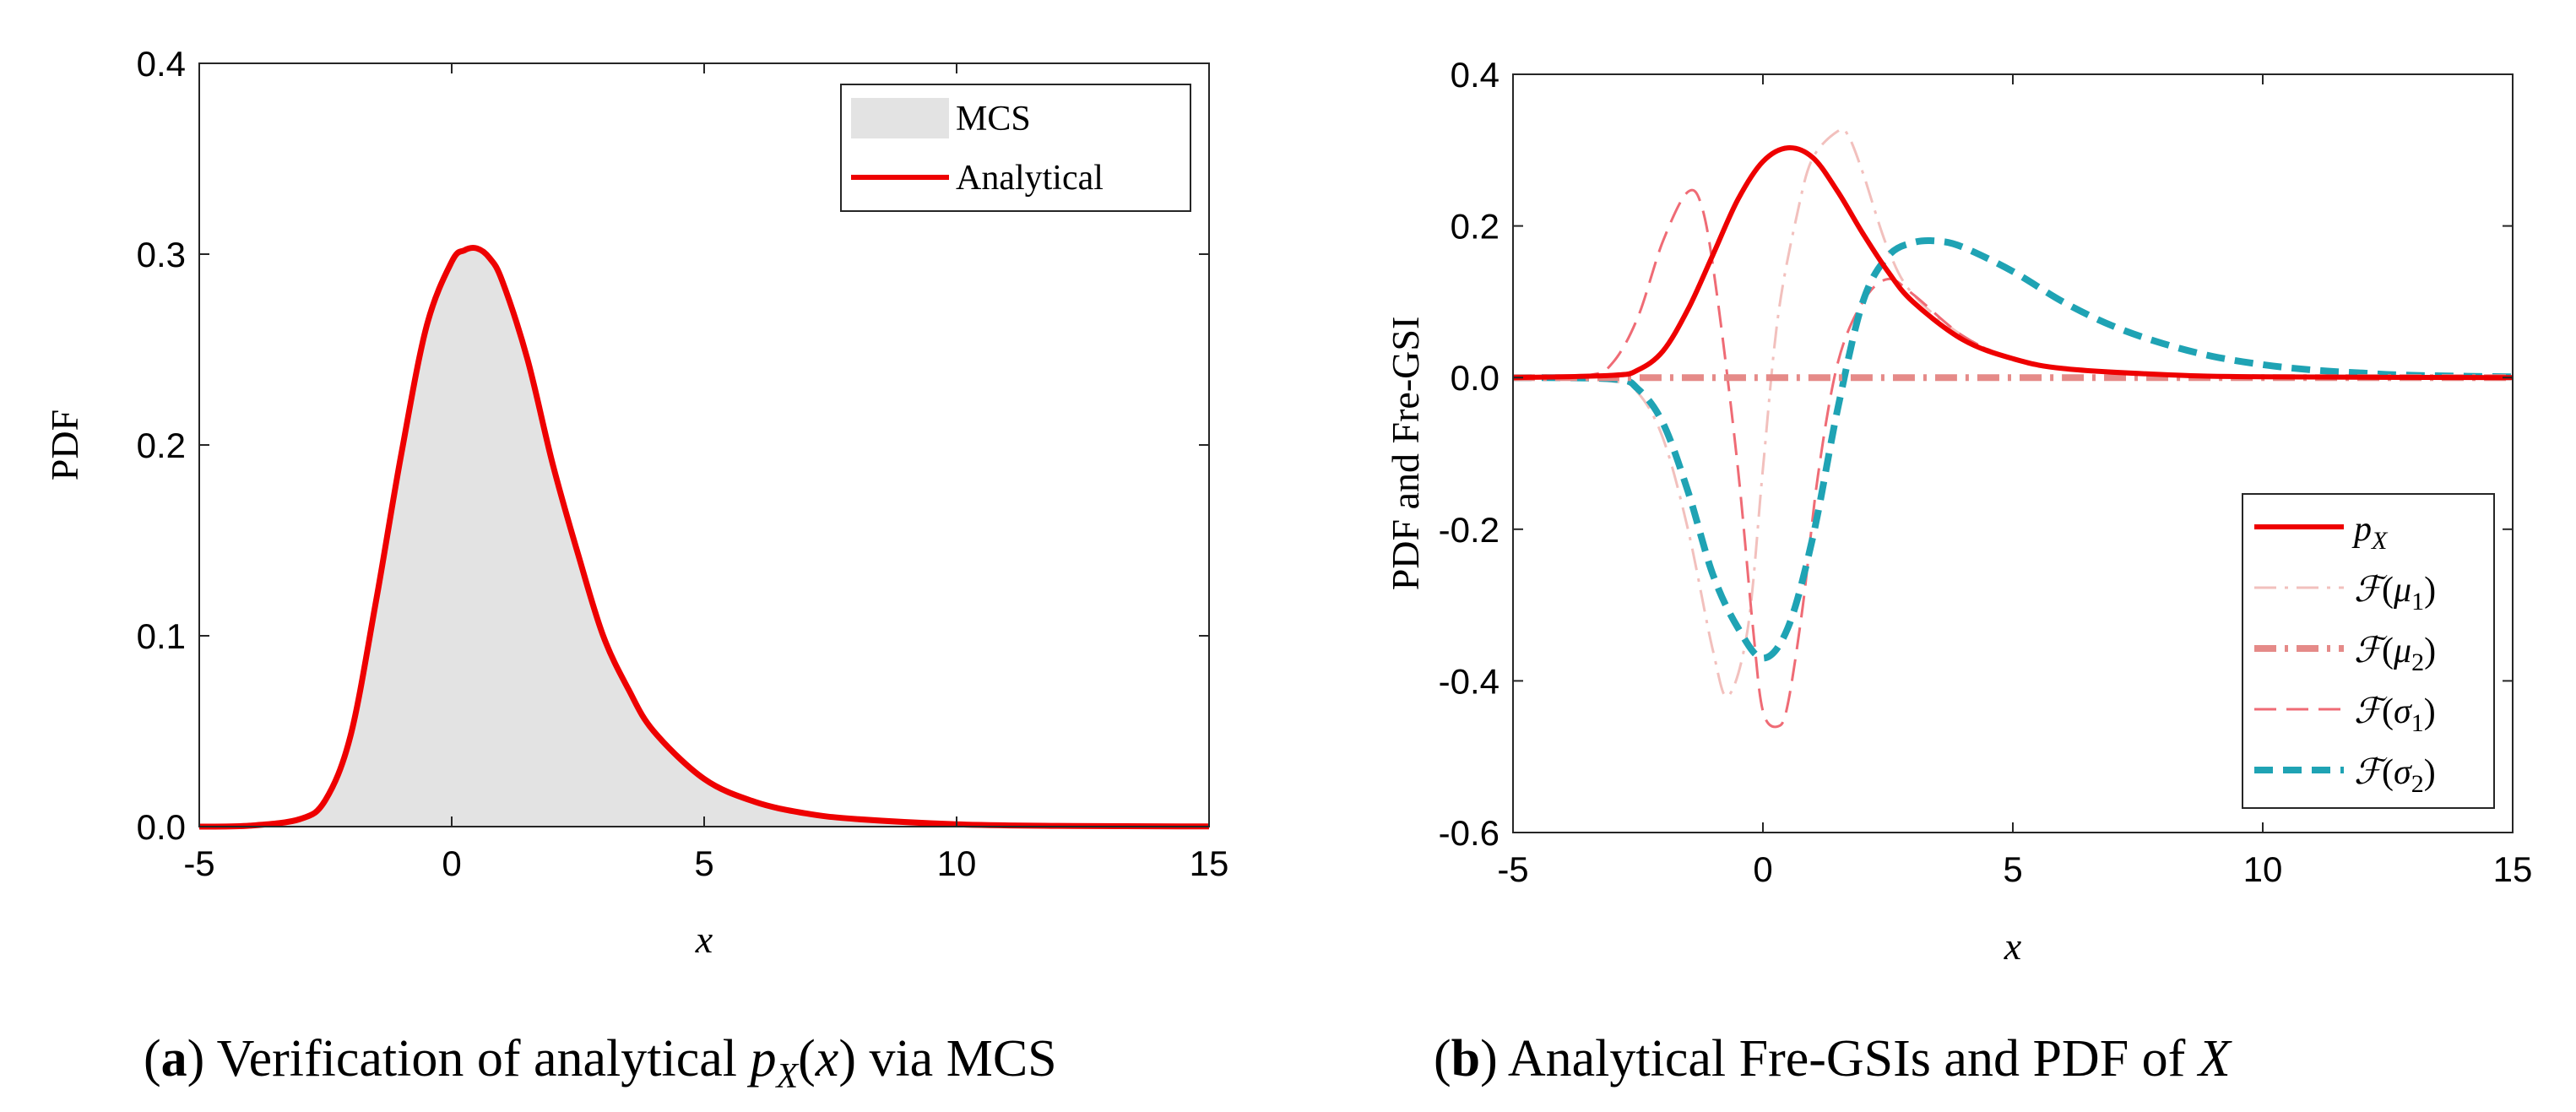 The height and width of the screenshot is (1112, 2576). Describe the element at coordinates (162, 445) in the screenshot. I see `a-ytick-label: 0.2` at that location.